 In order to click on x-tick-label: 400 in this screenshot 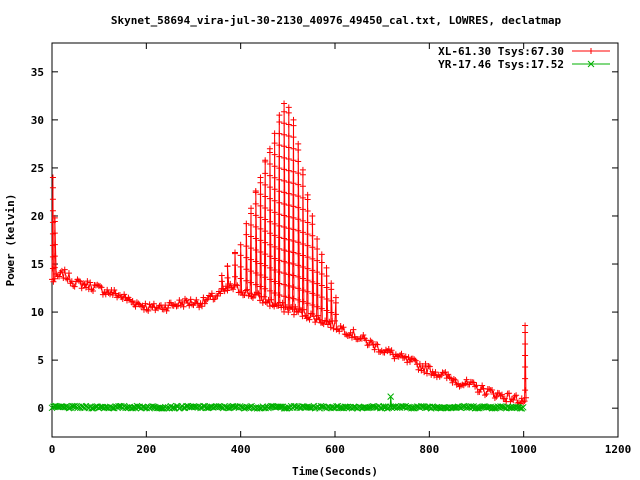, I will do `click(241, 449)`.